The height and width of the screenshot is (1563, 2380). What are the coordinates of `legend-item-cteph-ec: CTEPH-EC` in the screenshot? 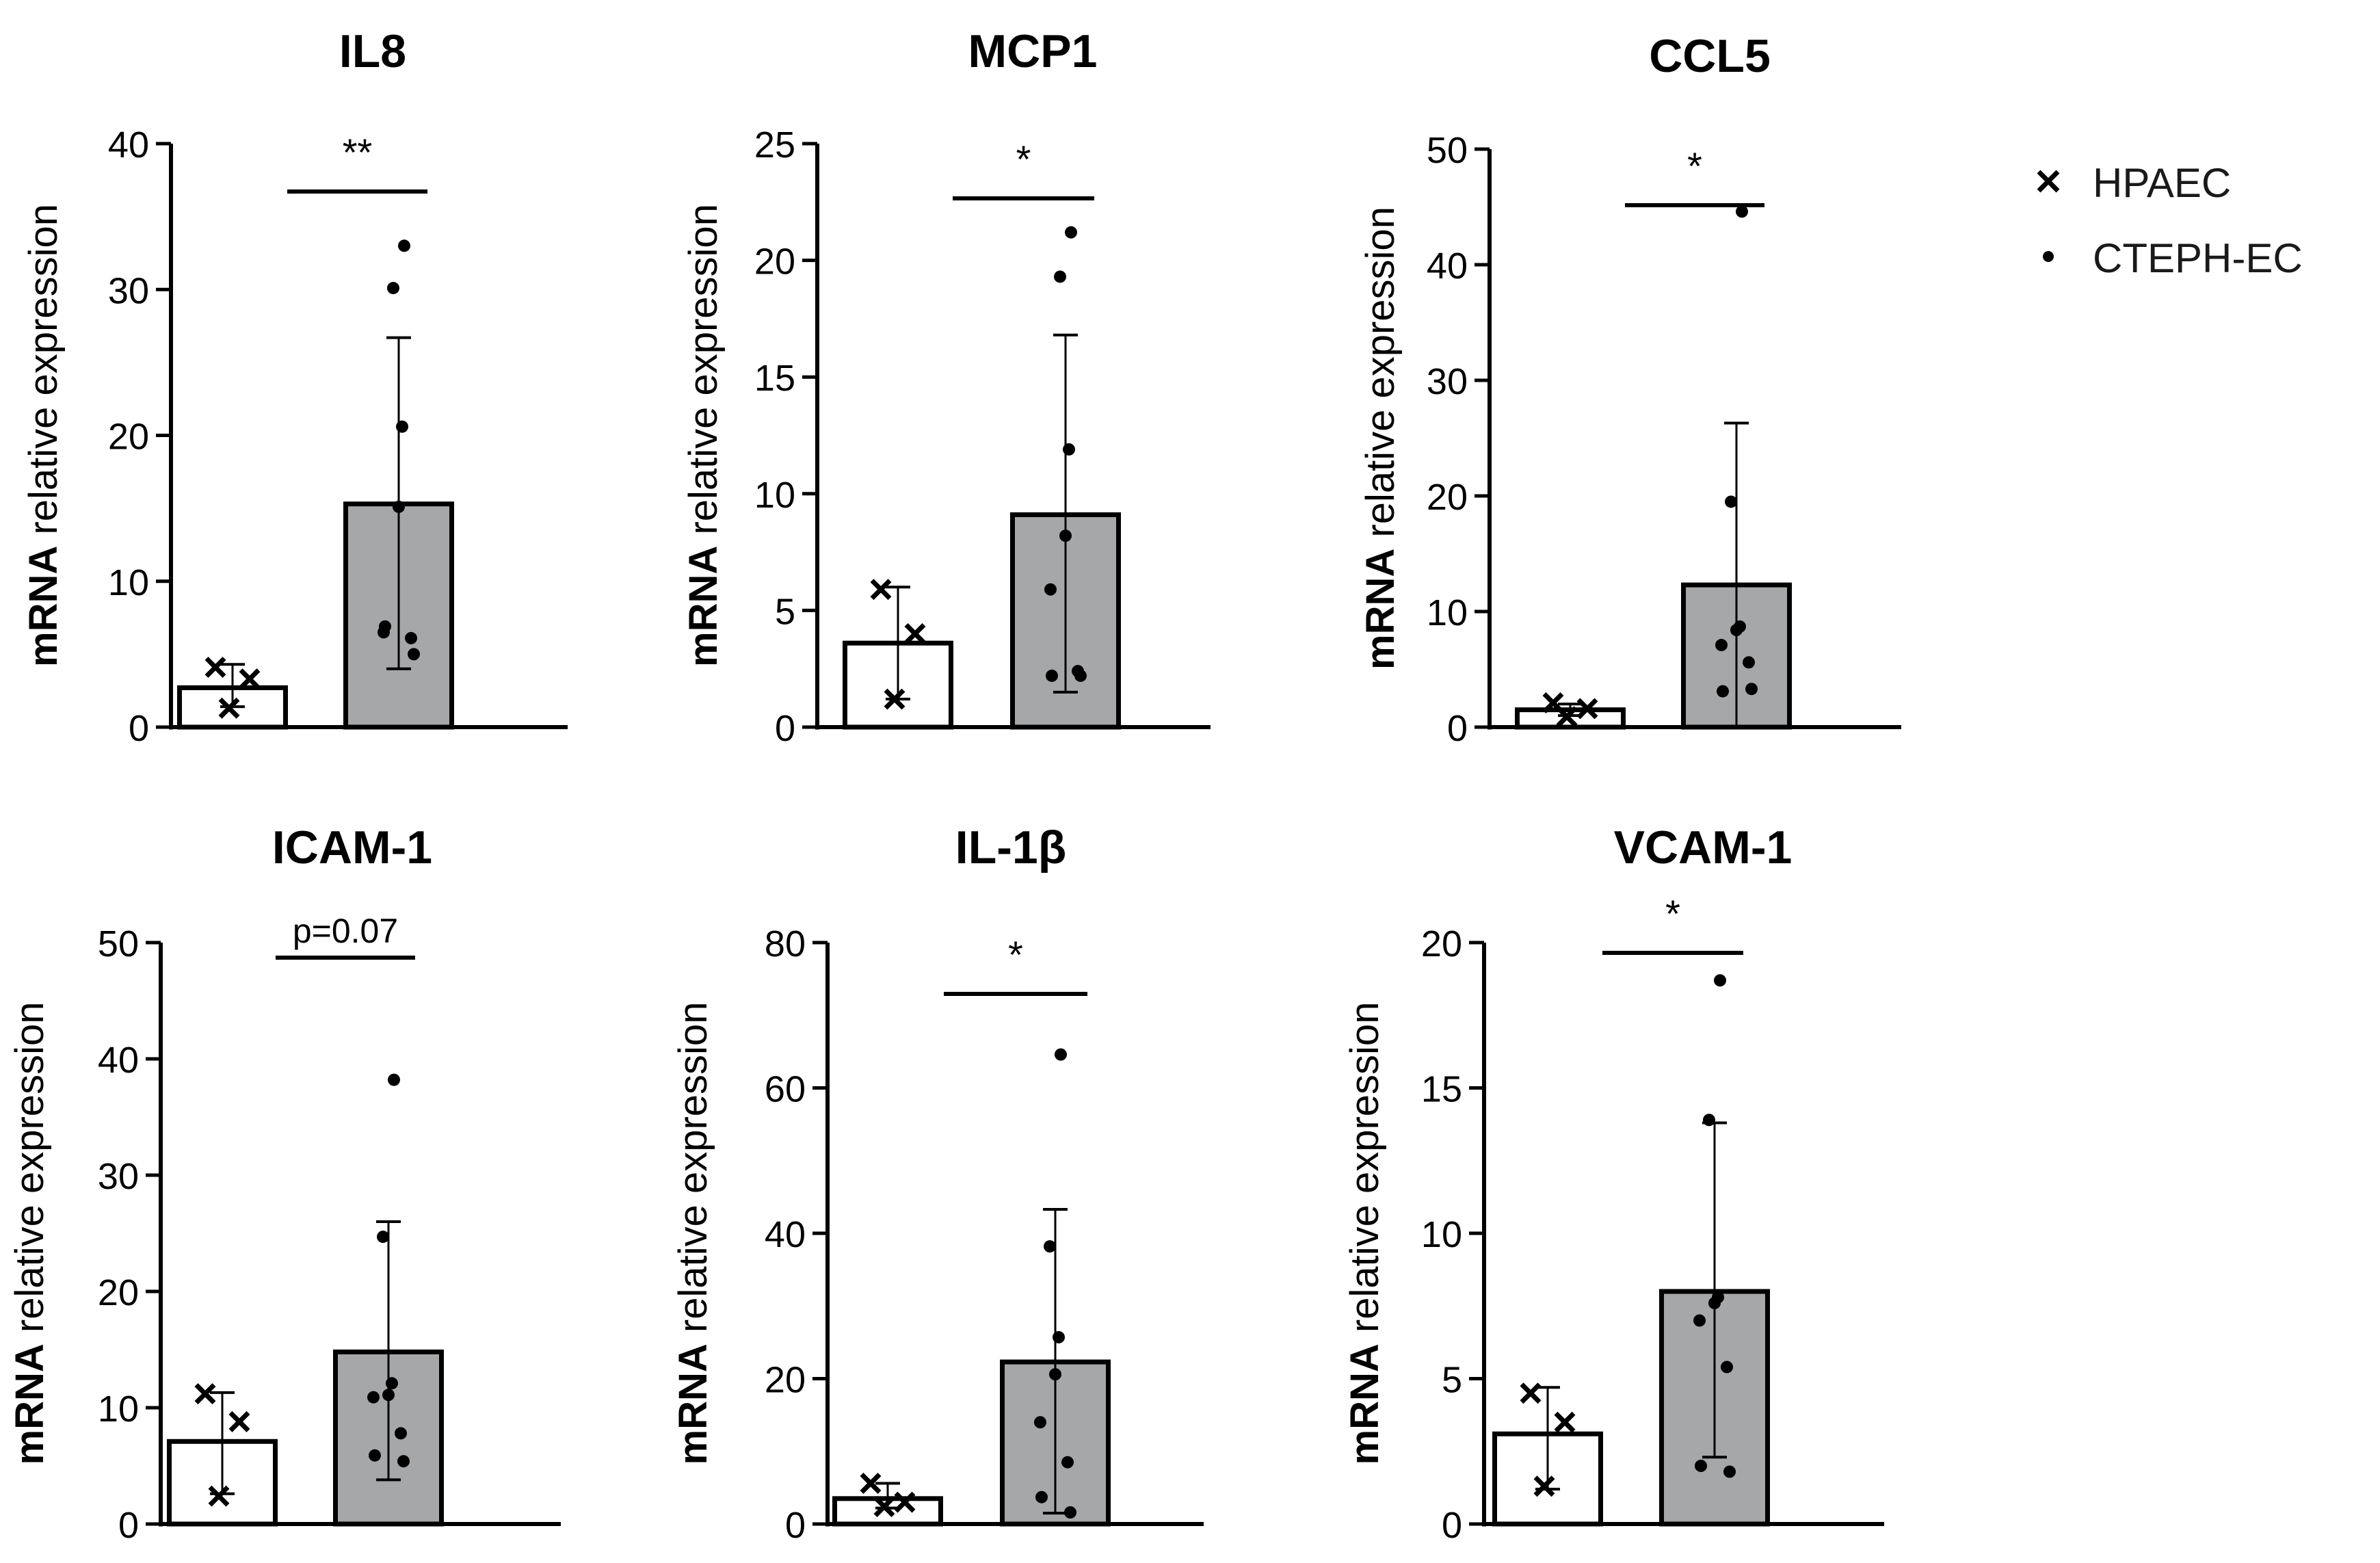 It's located at (2195, 266).